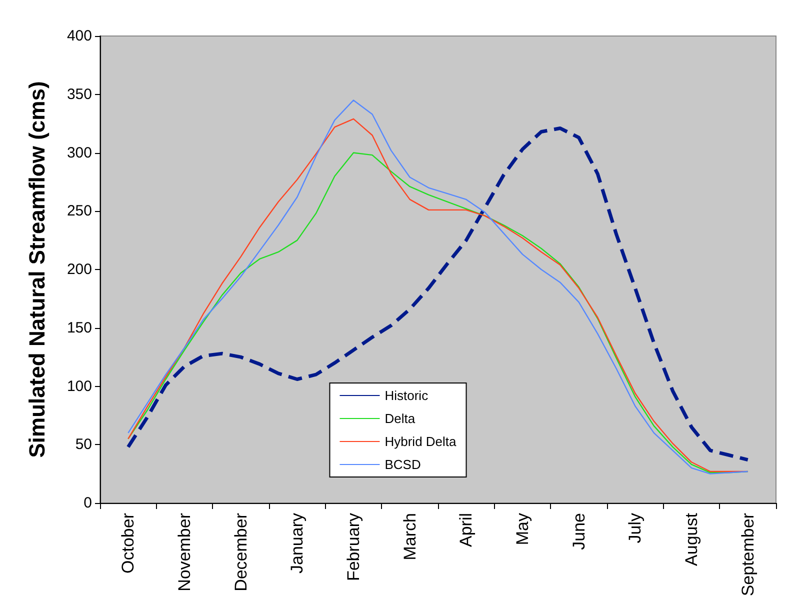  Describe the element at coordinates (748, 554) in the screenshot. I see `x-tick-label: September` at that location.